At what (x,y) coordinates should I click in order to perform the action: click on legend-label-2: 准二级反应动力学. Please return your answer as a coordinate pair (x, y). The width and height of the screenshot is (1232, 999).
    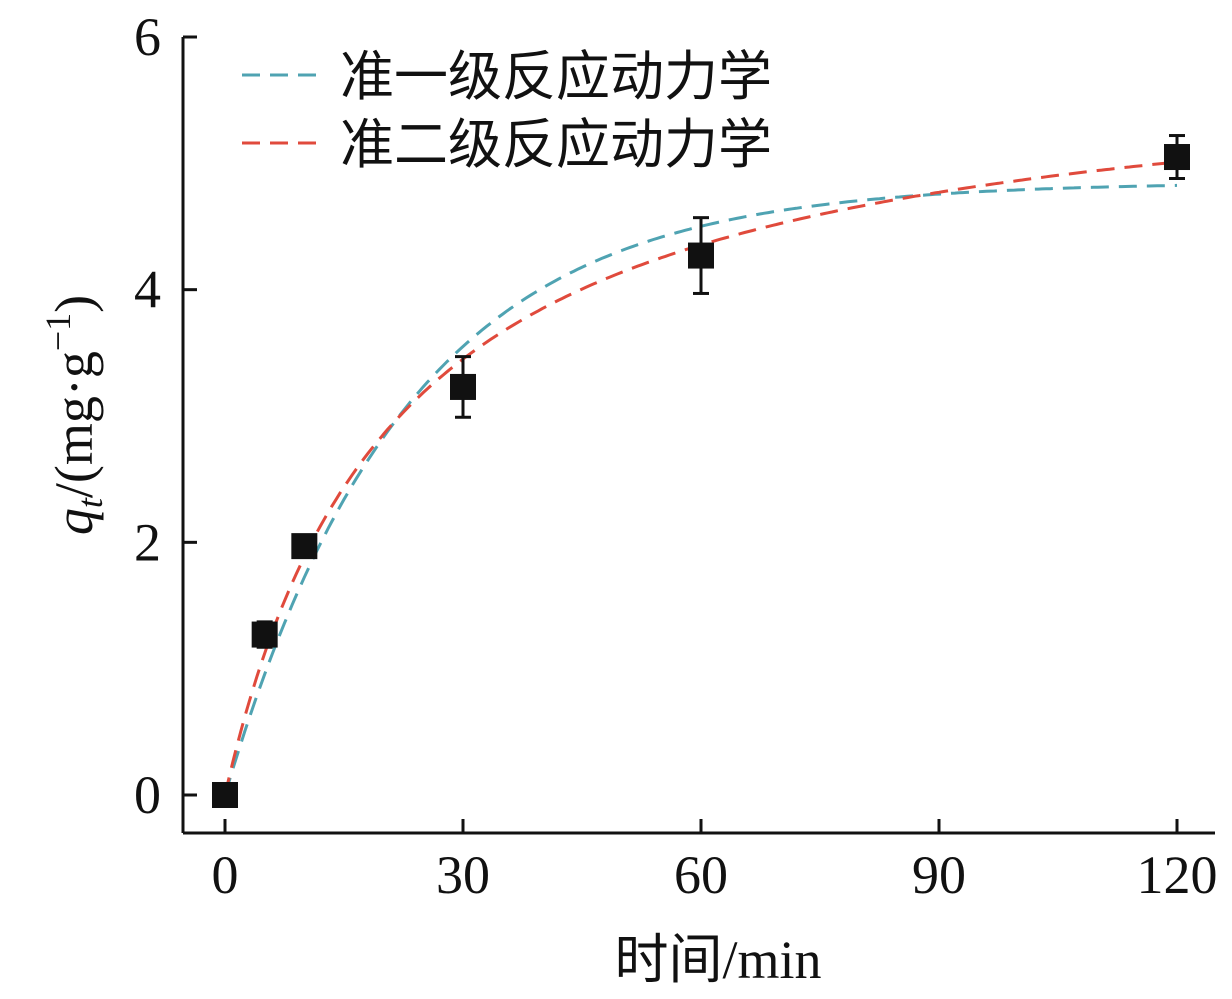
    Looking at the image, I should click on (556, 145).